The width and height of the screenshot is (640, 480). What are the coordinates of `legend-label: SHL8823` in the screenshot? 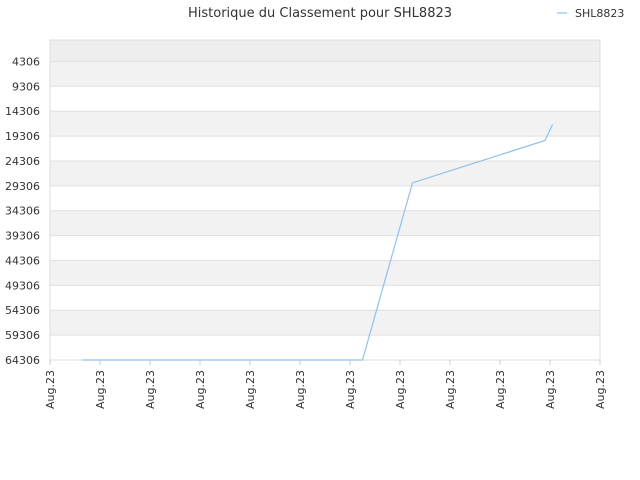 It's located at (599, 13).